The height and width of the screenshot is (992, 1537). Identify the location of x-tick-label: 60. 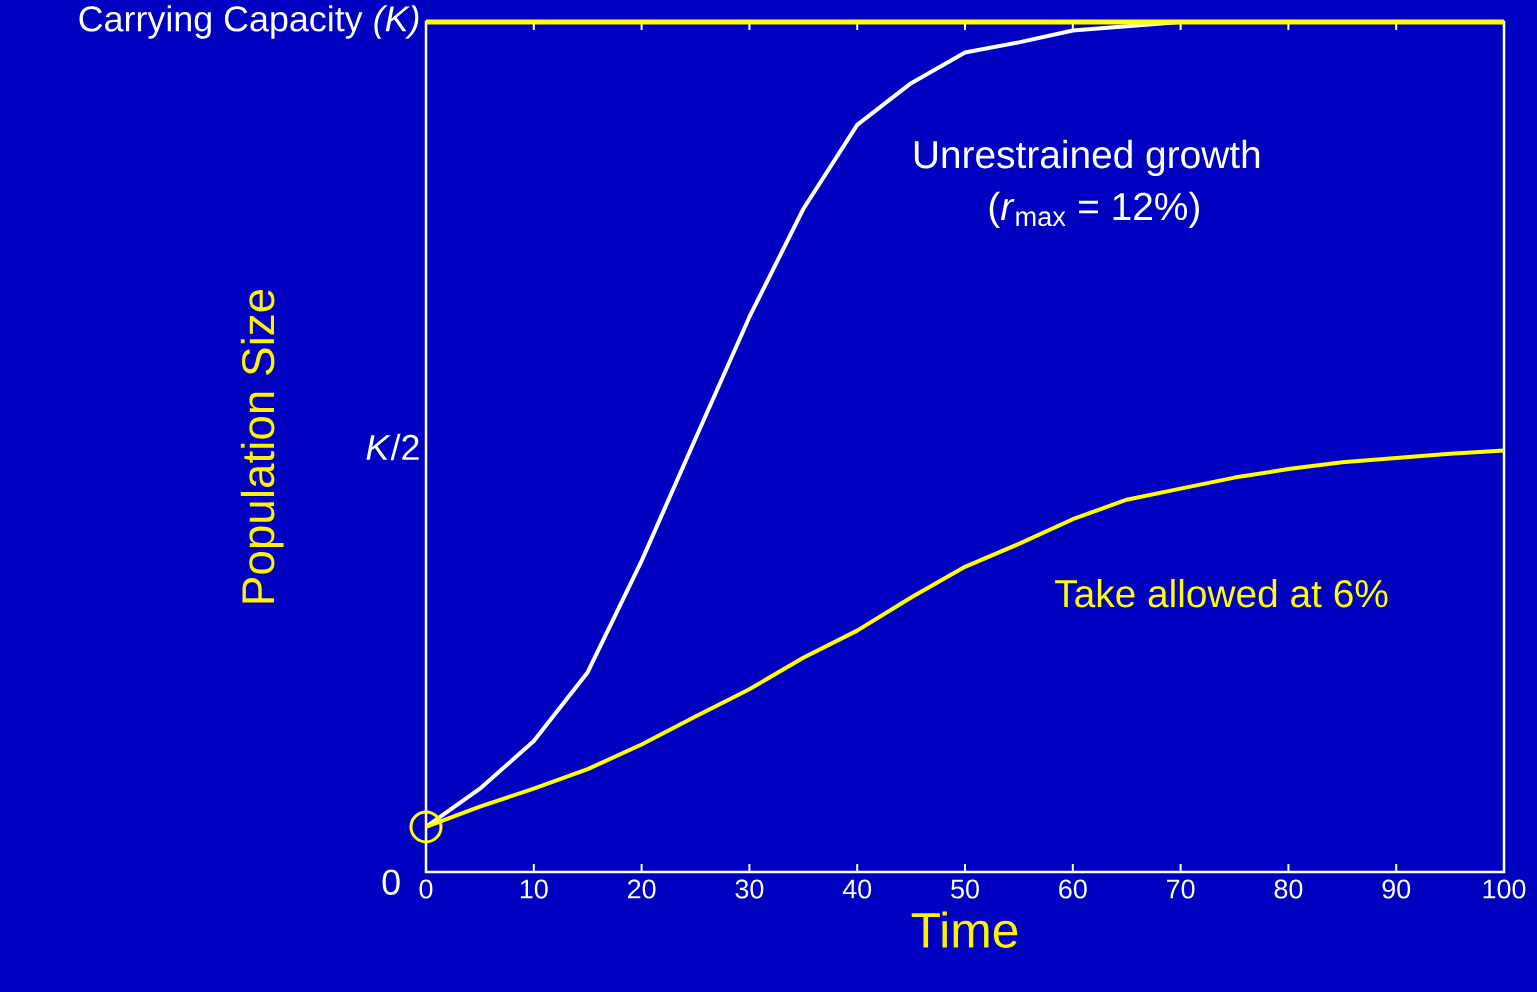
(1073, 889).